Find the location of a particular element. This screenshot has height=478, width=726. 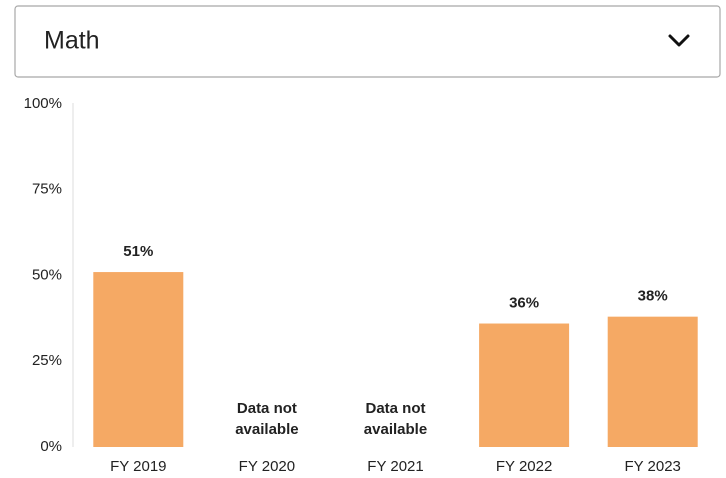

dropdown-box is located at coordinates (367, 41).